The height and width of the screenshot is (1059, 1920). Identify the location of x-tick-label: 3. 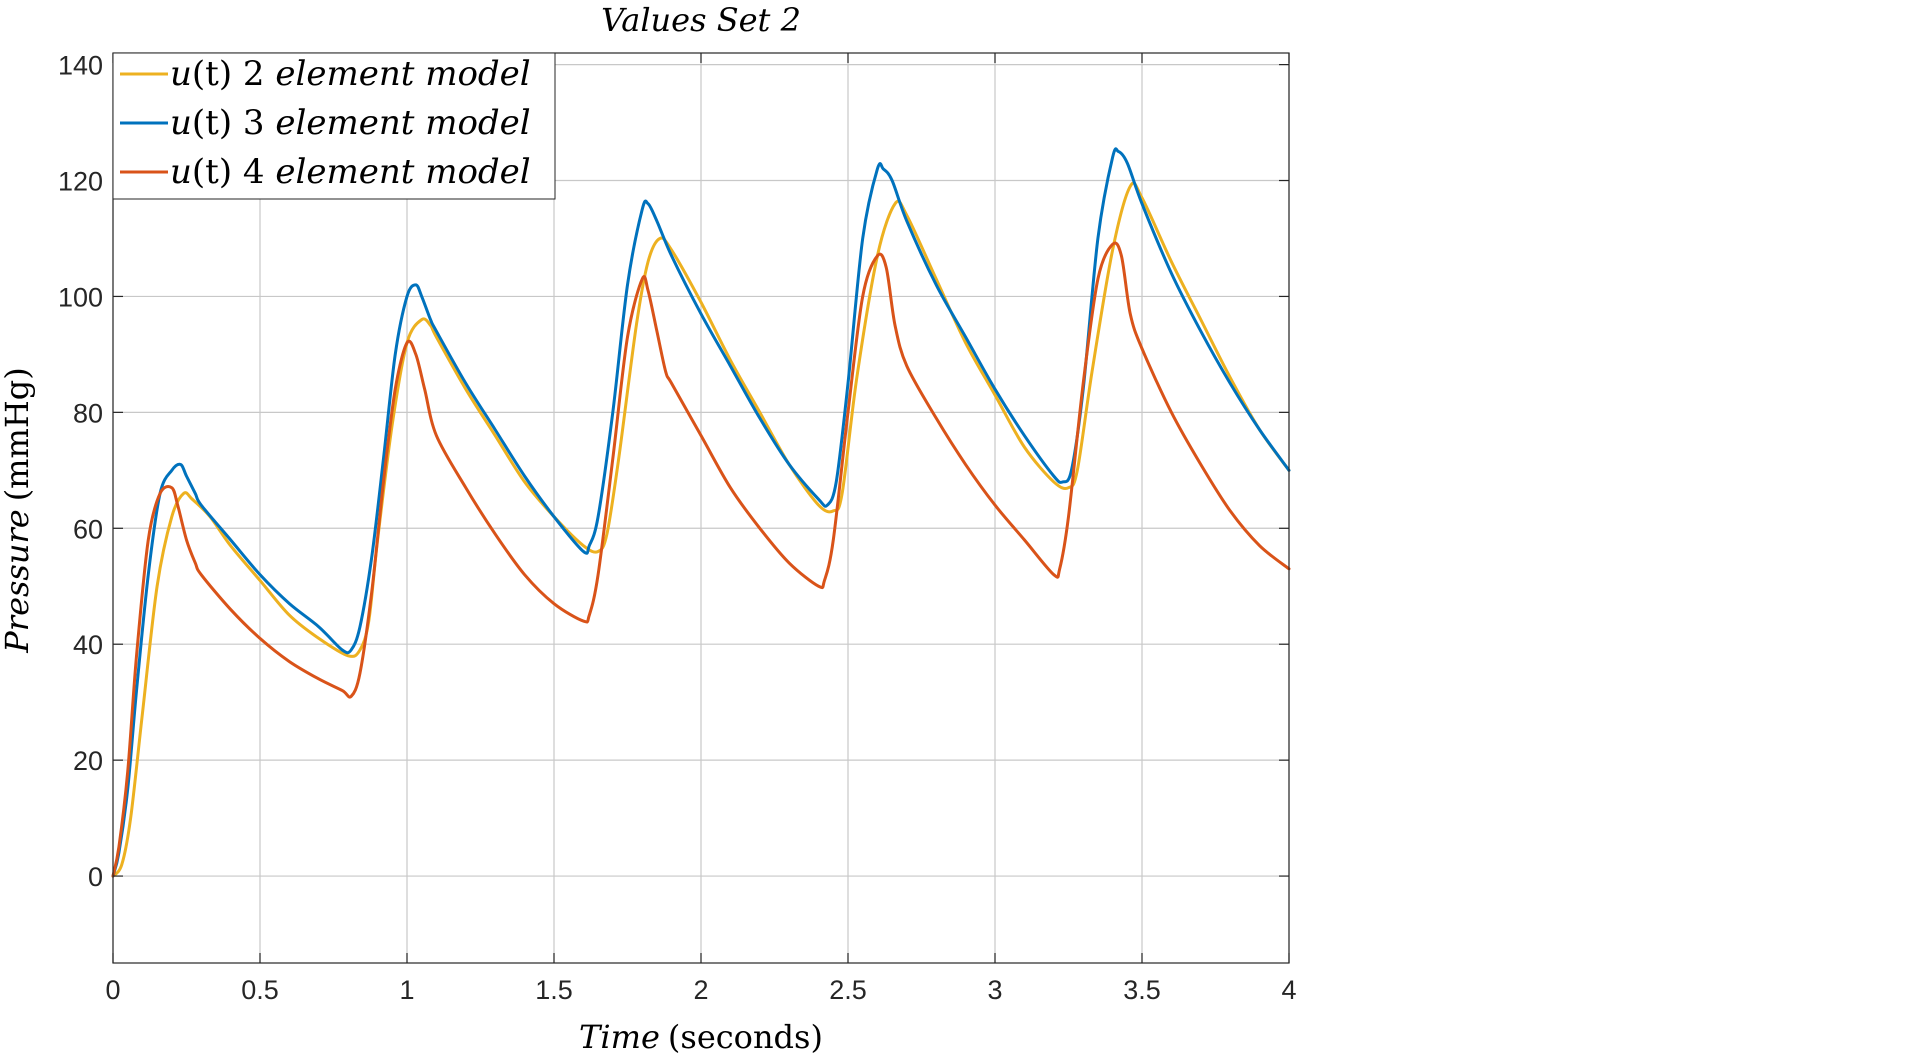
(994, 990).